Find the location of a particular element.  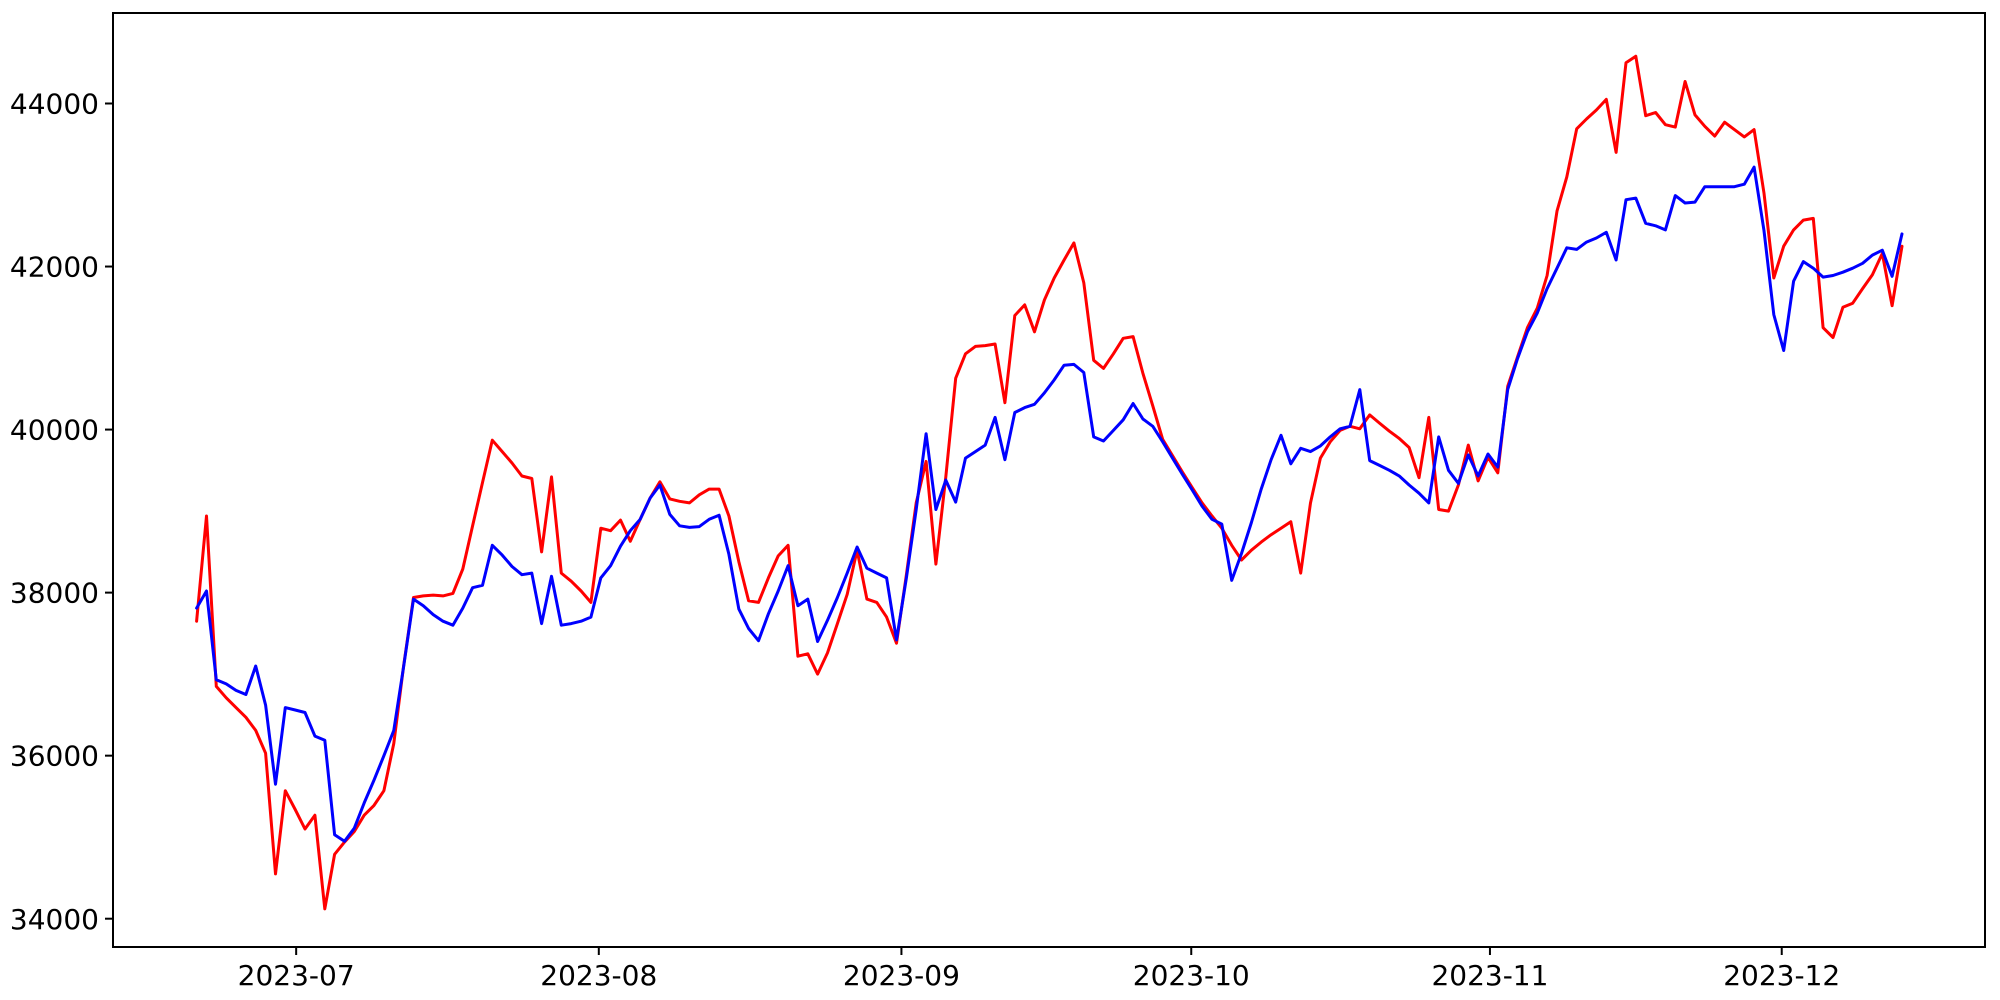

x-tick-label: 2023-12 is located at coordinates (1781, 975).